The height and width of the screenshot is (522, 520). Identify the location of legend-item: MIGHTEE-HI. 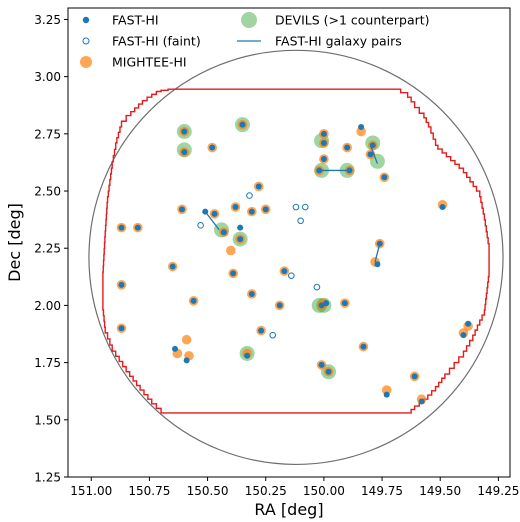
(133, 62).